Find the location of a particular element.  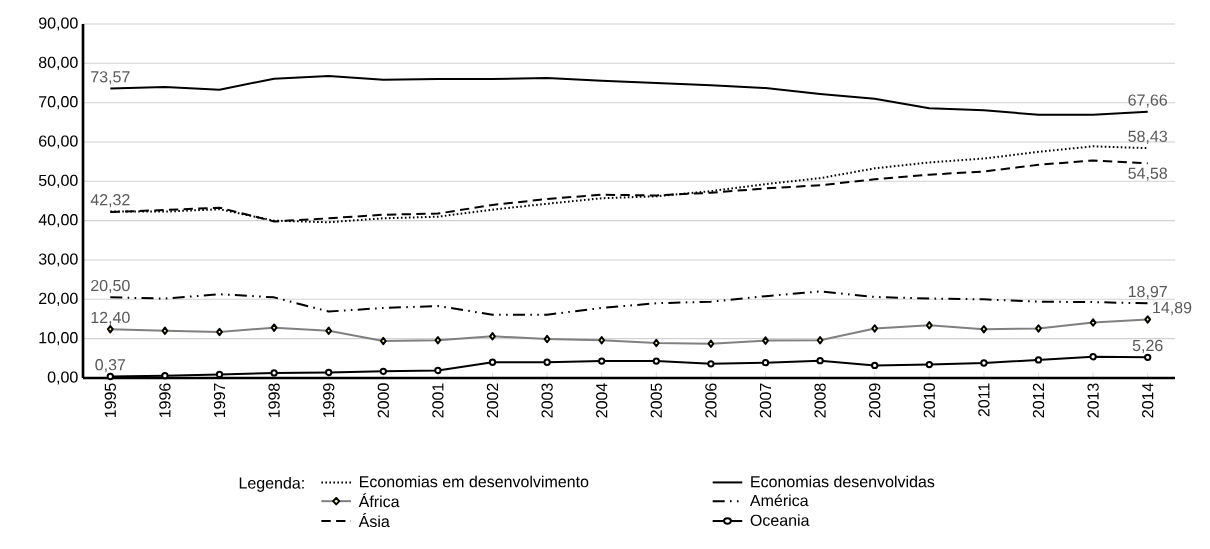

y-tick-label: 90,00 is located at coordinates (58, 24).